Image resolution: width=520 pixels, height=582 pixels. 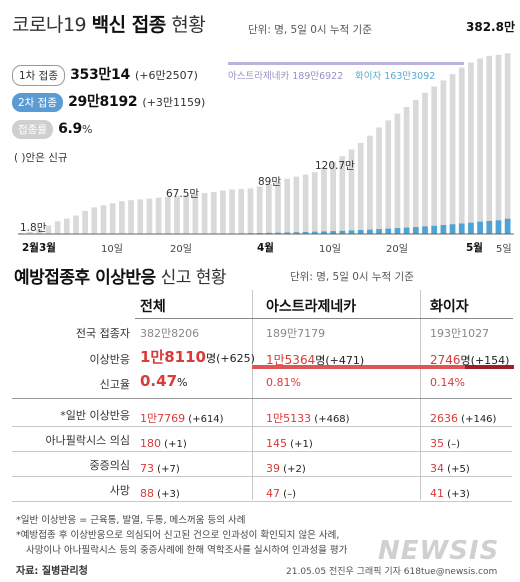 I want to click on row-label-severe: 중증의심, so click(x=109, y=465).